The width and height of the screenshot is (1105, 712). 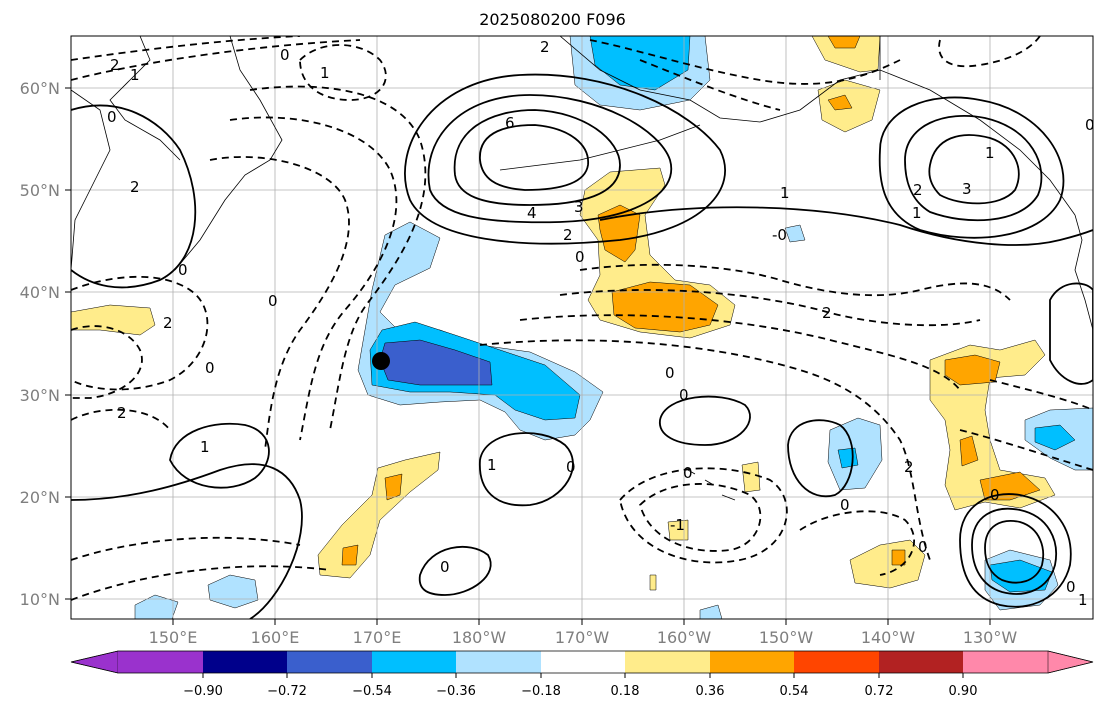 I want to click on lon-label: 160°W, so click(x=684, y=637).